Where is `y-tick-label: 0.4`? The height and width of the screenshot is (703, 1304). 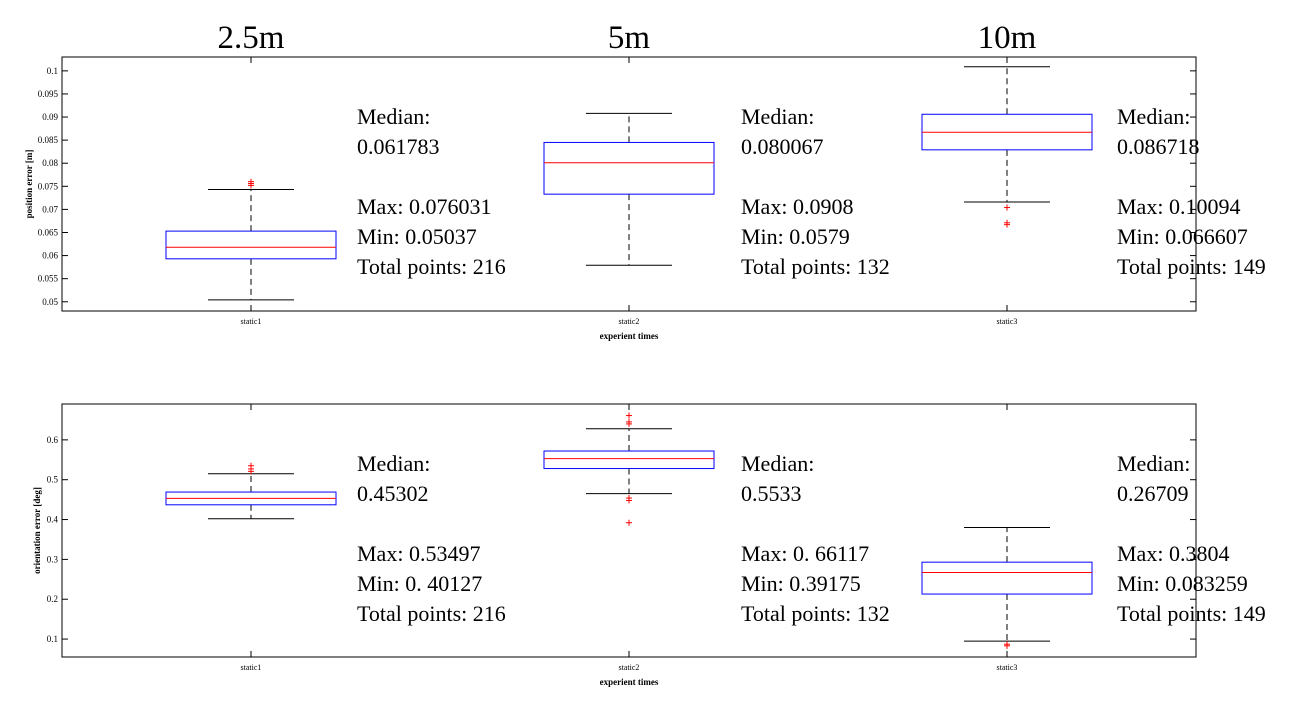
y-tick-label: 0.4 is located at coordinates (53, 520).